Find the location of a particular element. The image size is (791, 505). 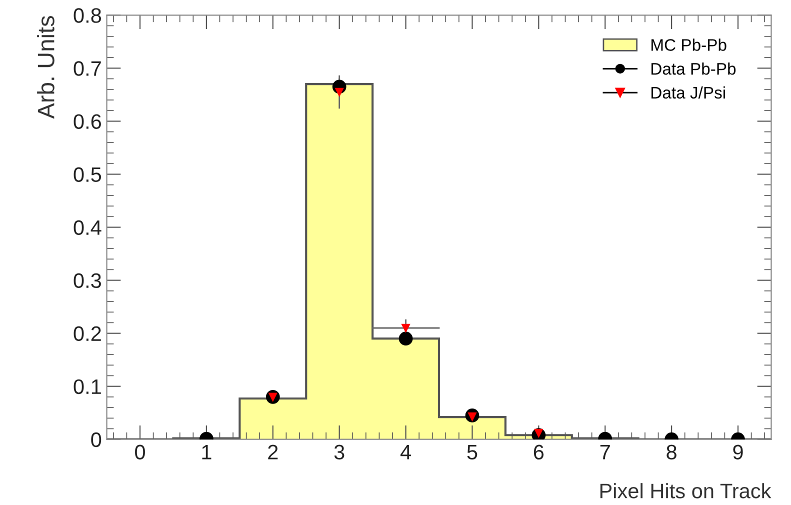

x-tick-label: 3 is located at coordinates (339, 452).